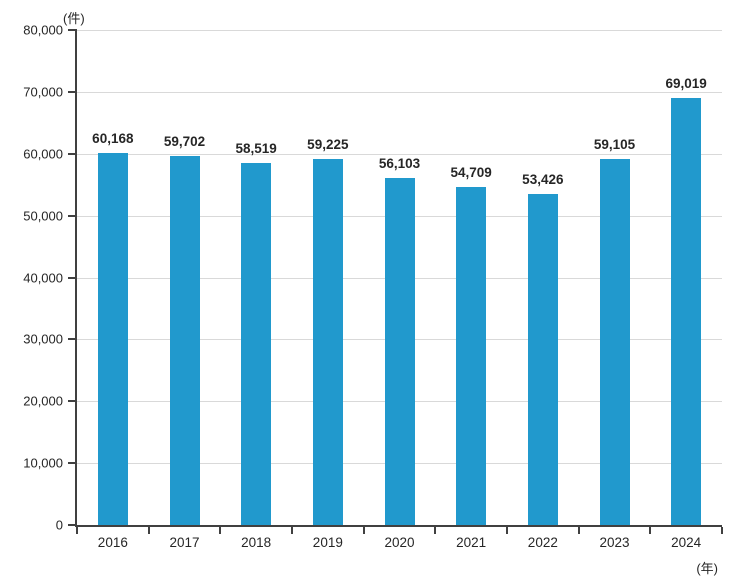 The image size is (730, 588). I want to click on y-axis-tick-label: 30,000, so click(43, 339).